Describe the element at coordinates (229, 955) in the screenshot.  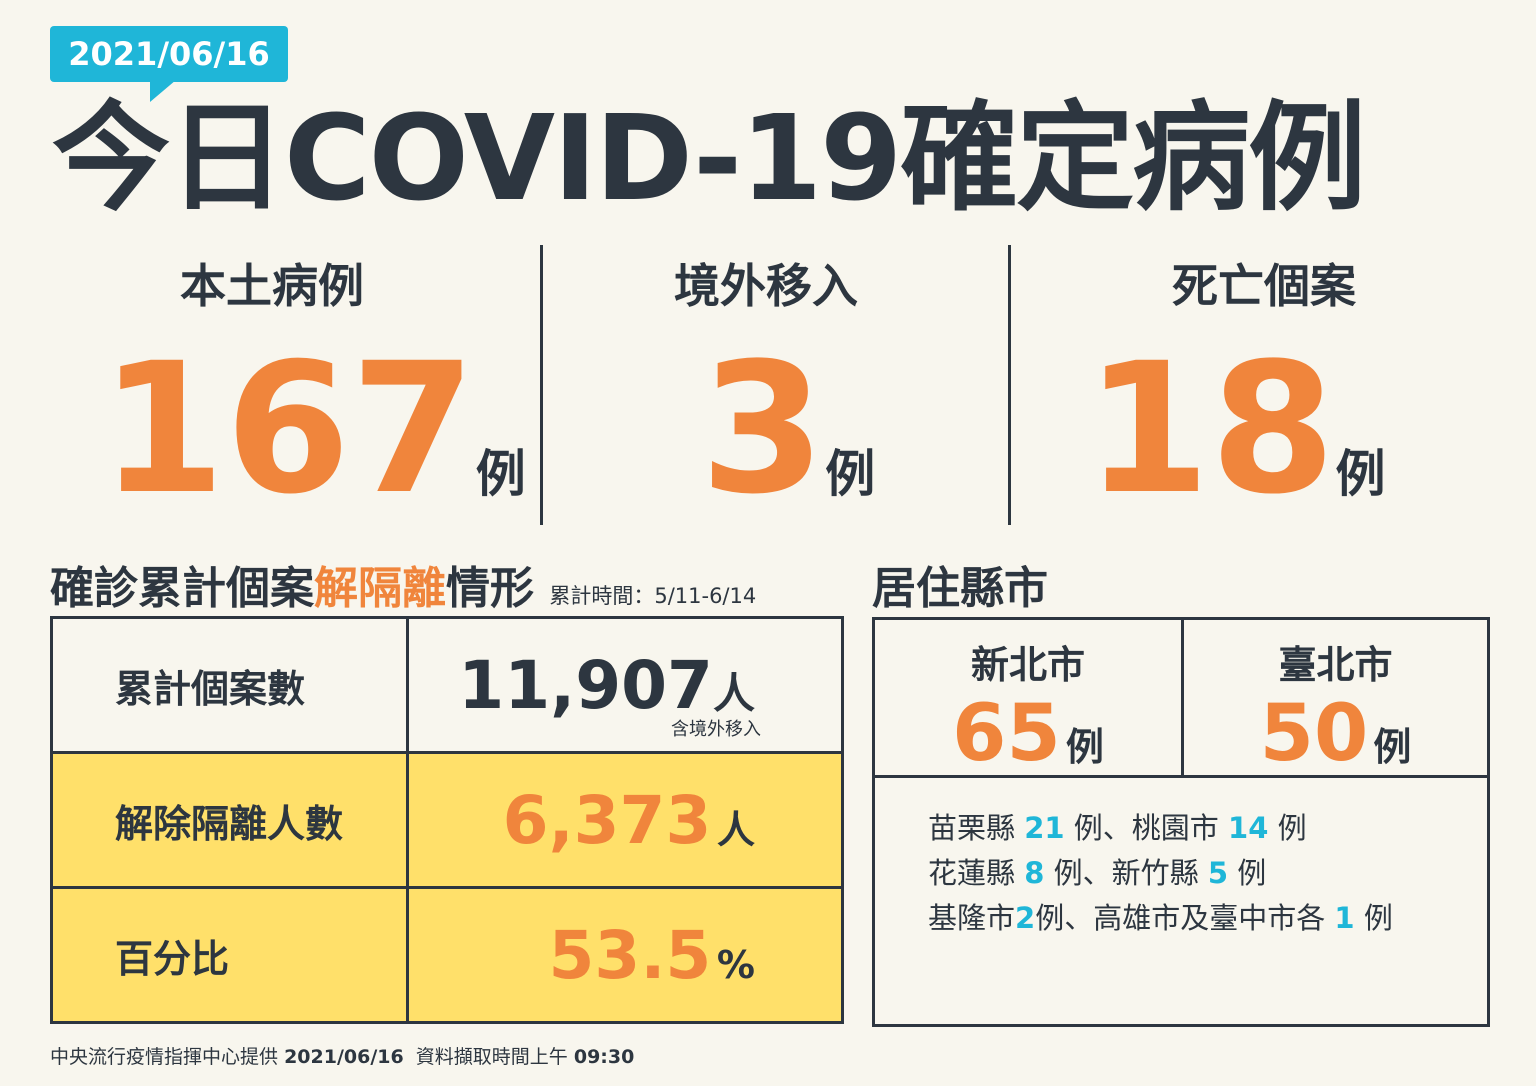
I see `row-label: 百分比` at that location.